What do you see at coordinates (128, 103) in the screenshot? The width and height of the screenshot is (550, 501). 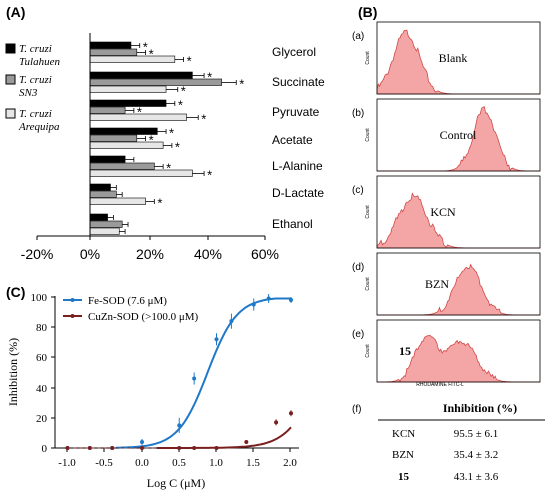 I see `a-bar-pyruvate-s0` at bounding box center [128, 103].